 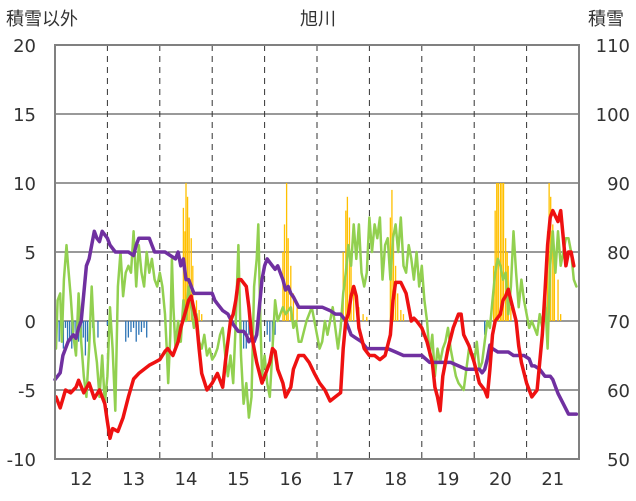 I want to click on right-tick-label: 100, so click(x=613, y=115).